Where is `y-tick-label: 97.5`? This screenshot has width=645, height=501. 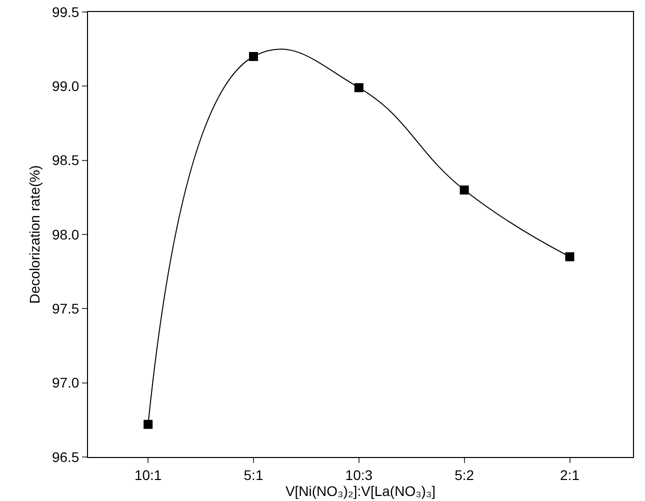
y-tick-label: 97.5 is located at coordinates (66, 308).